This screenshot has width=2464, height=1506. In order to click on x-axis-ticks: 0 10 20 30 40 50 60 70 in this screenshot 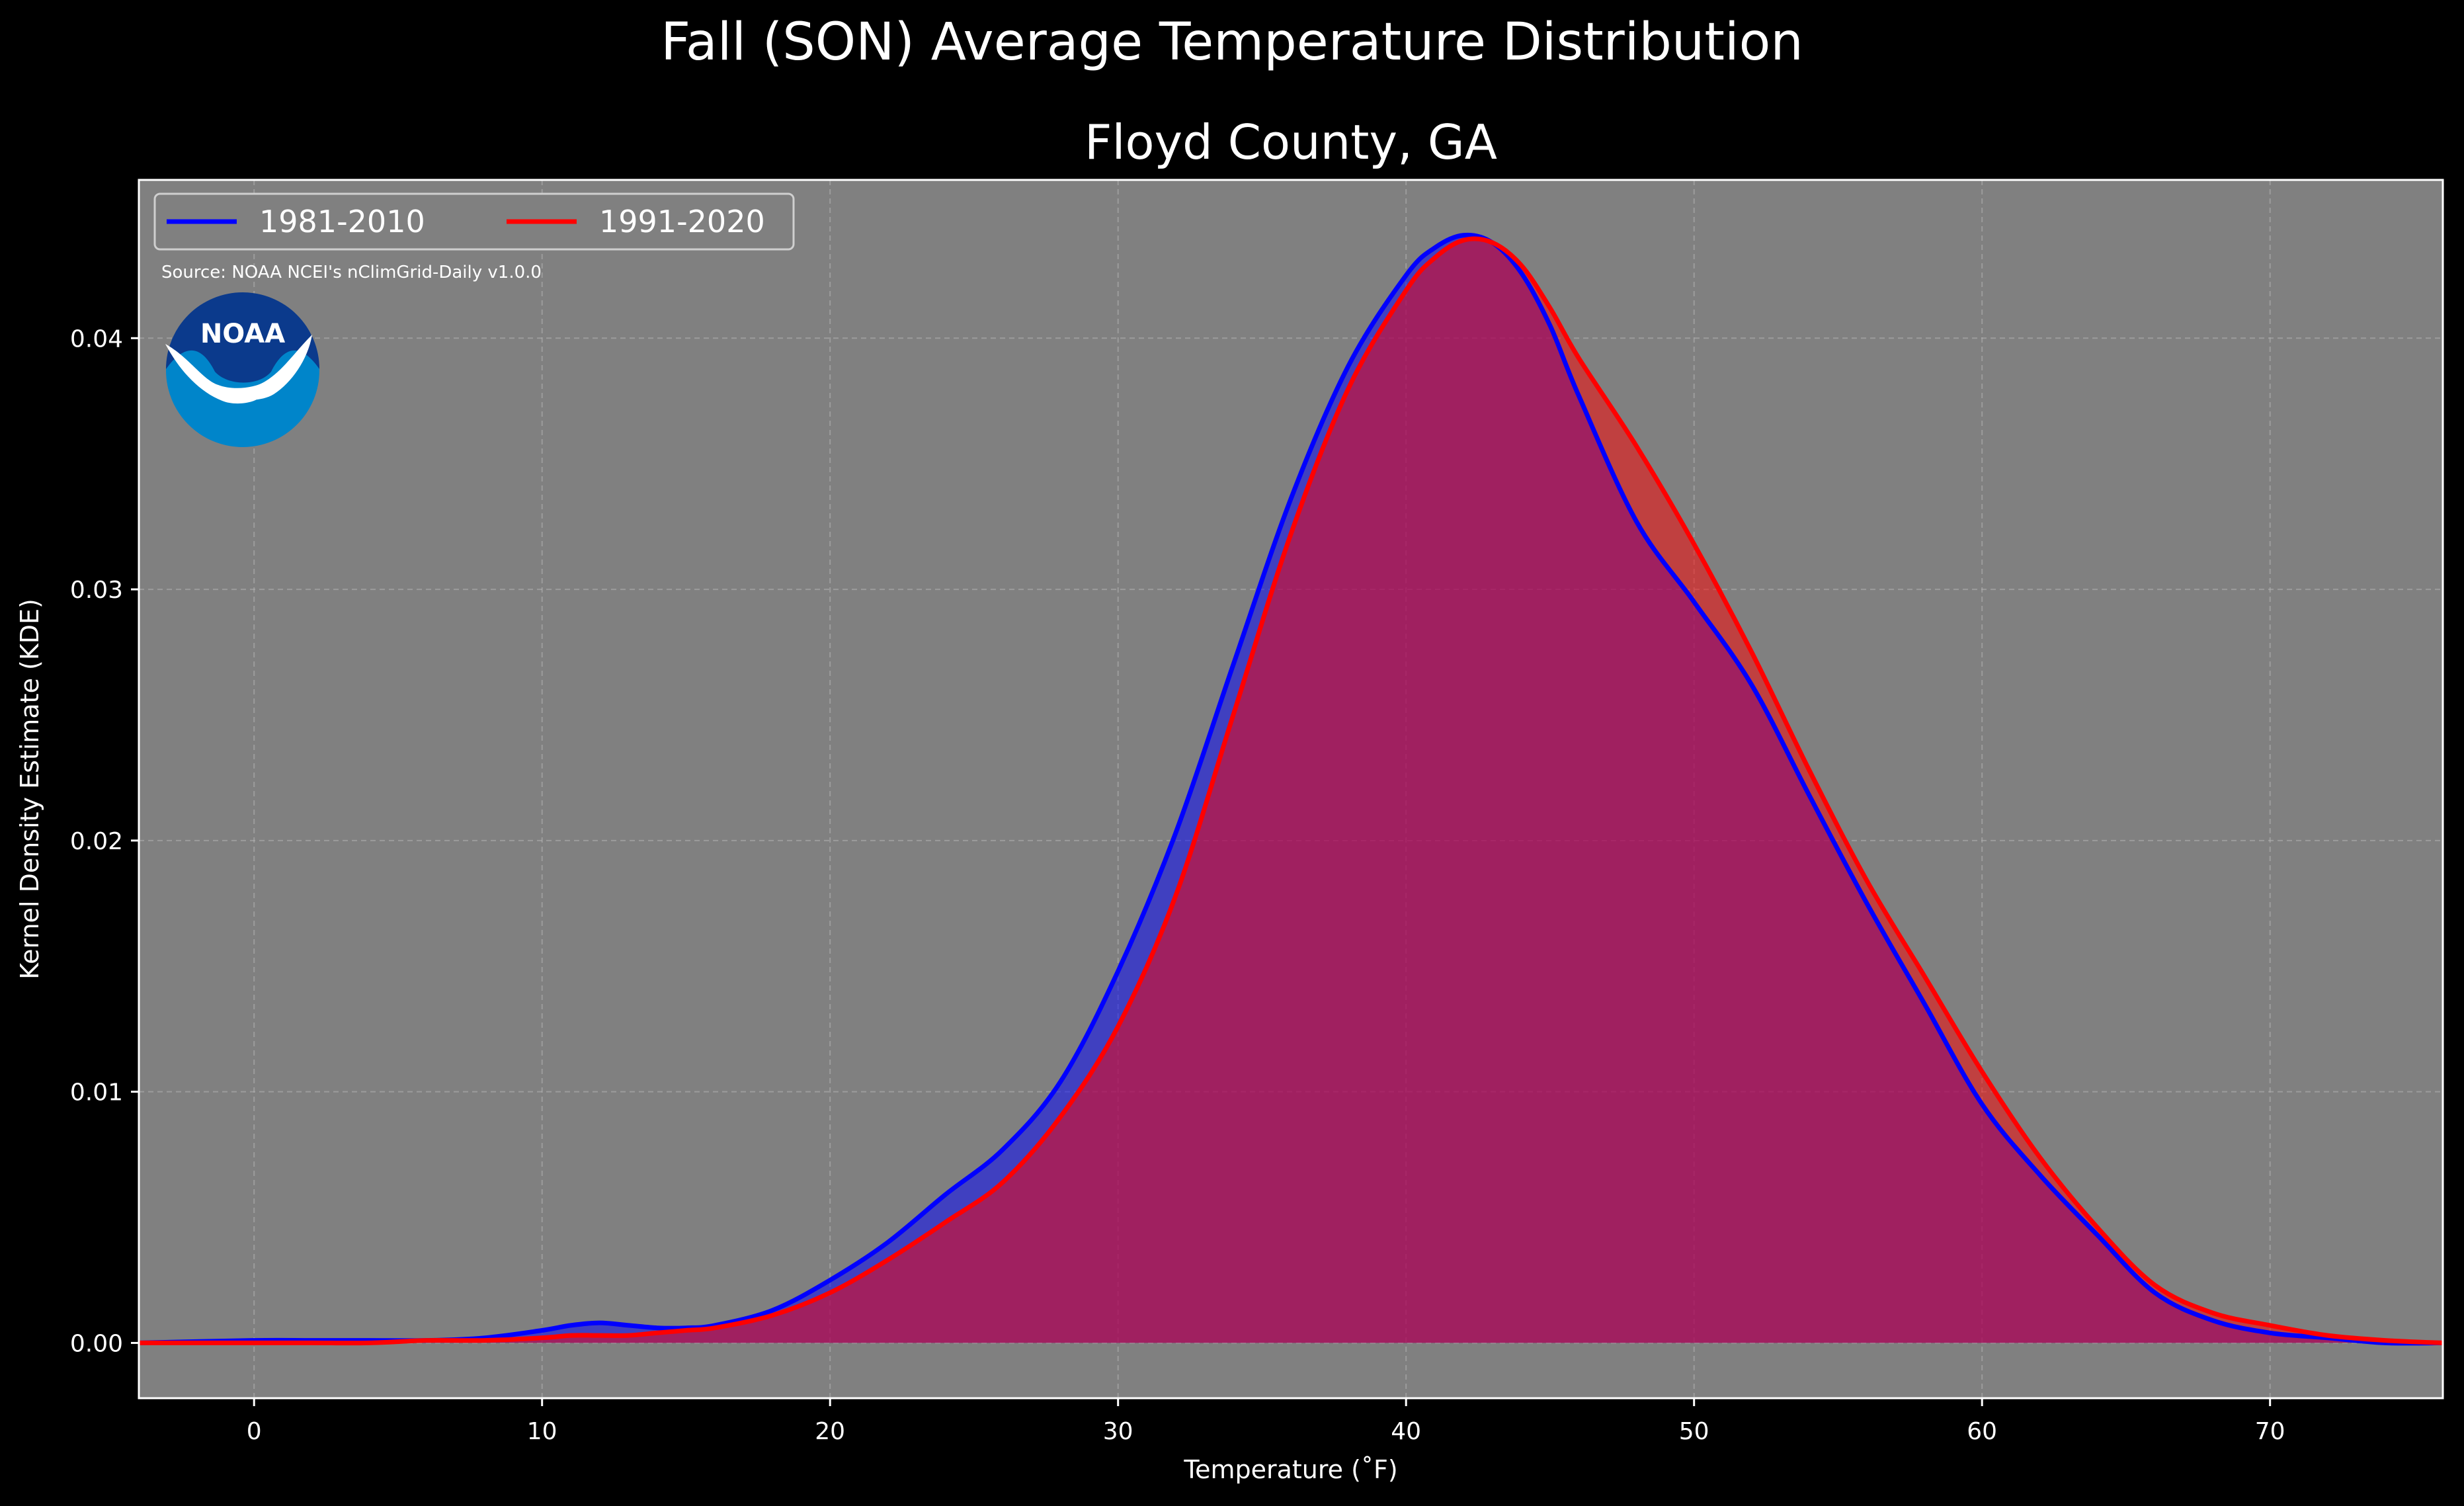, I will do `click(1266, 1422)`.